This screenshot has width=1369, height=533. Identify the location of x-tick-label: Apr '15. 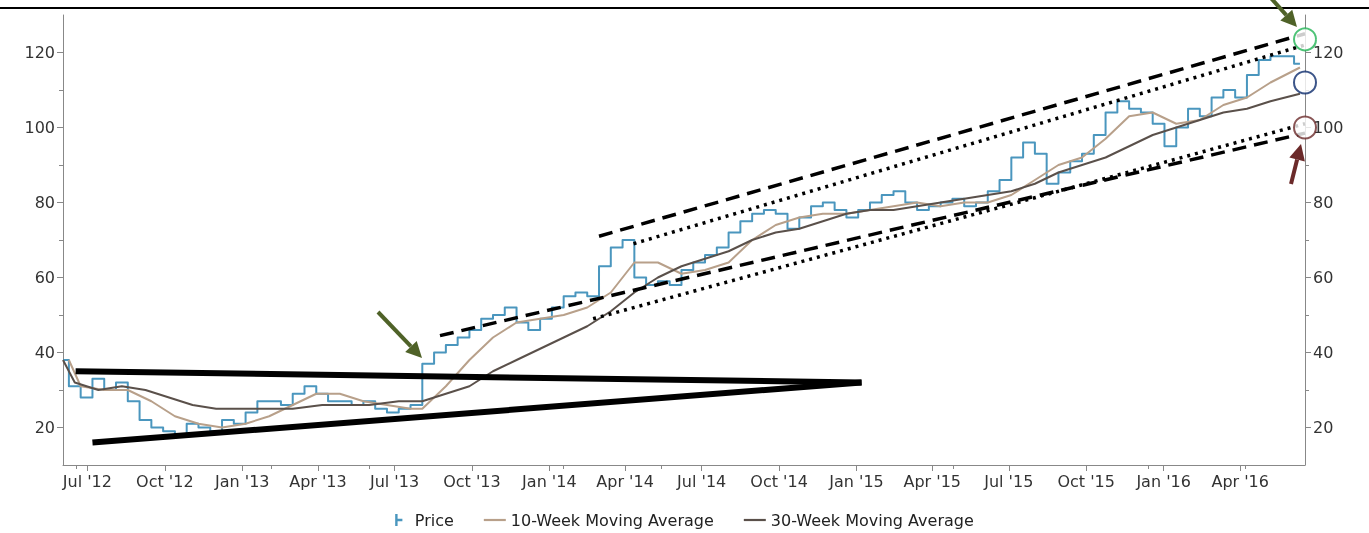
(932, 481).